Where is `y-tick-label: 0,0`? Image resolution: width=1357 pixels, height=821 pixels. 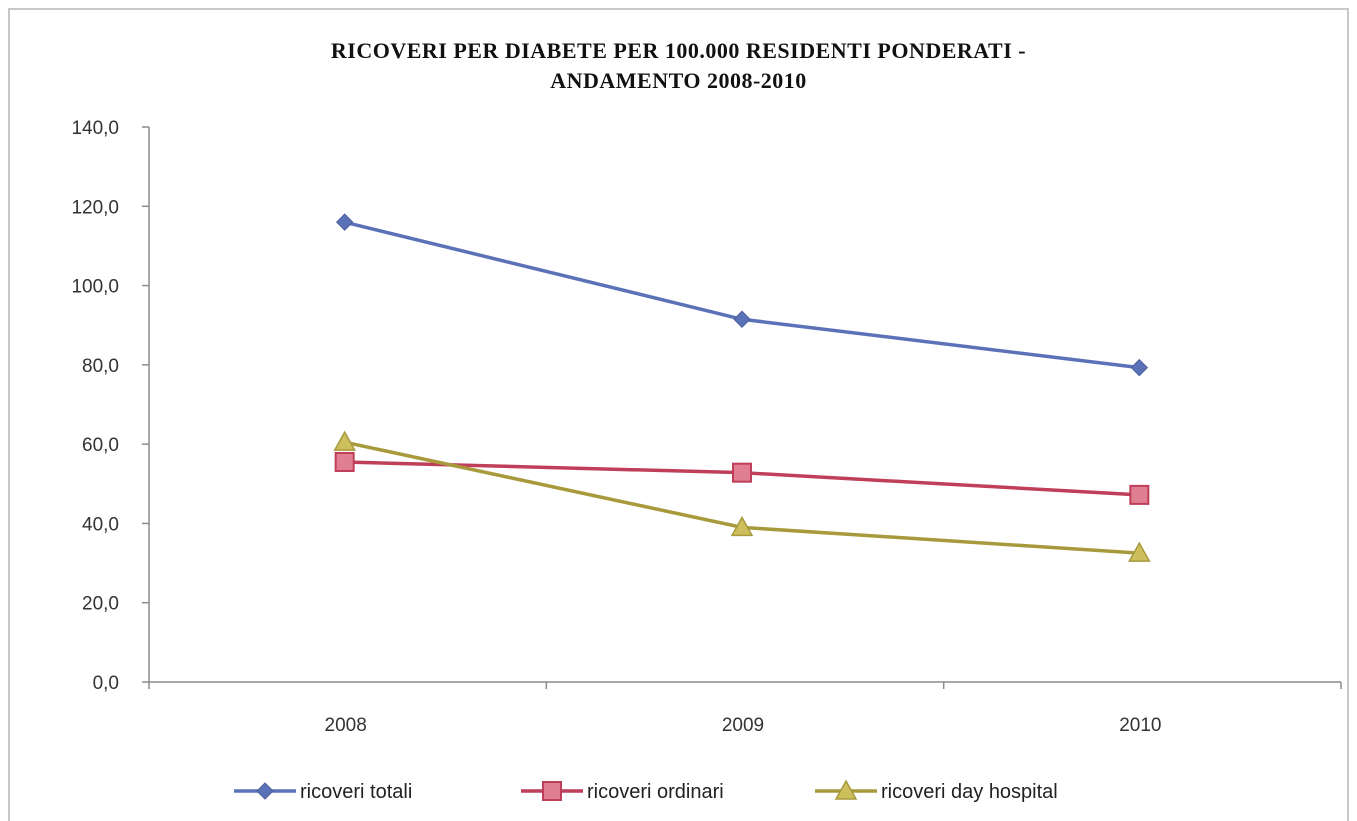 y-tick-label: 0,0 is located at coordinates (106, 683).